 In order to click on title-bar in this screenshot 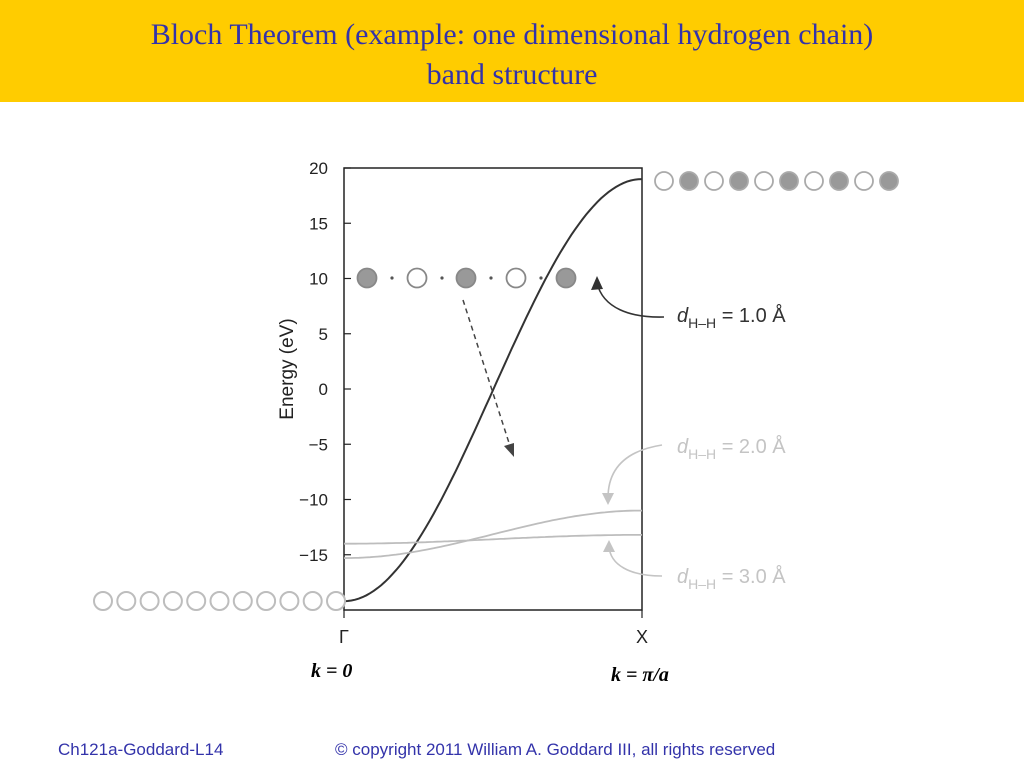, I will do `click(512, 51)`.